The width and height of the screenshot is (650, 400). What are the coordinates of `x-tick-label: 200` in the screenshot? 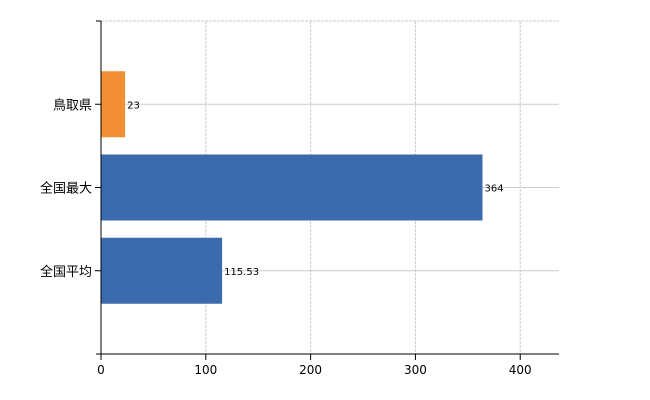 It's located at (310, 370).